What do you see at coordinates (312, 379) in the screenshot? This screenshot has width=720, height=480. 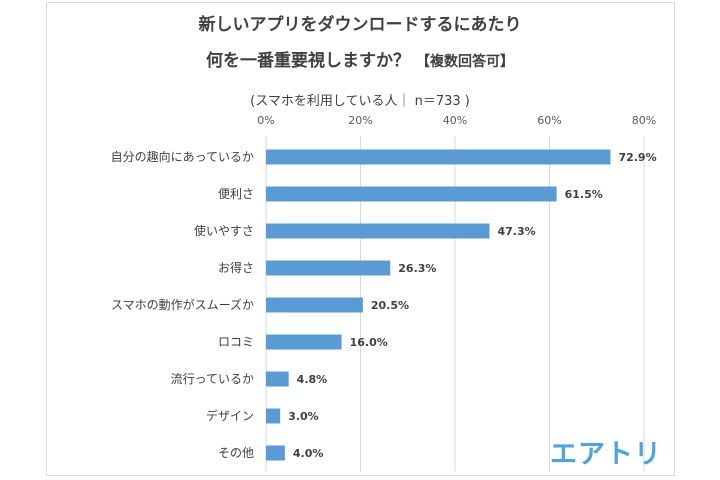 I see `data-label: 4.8%` at bounding box center [312, 379].